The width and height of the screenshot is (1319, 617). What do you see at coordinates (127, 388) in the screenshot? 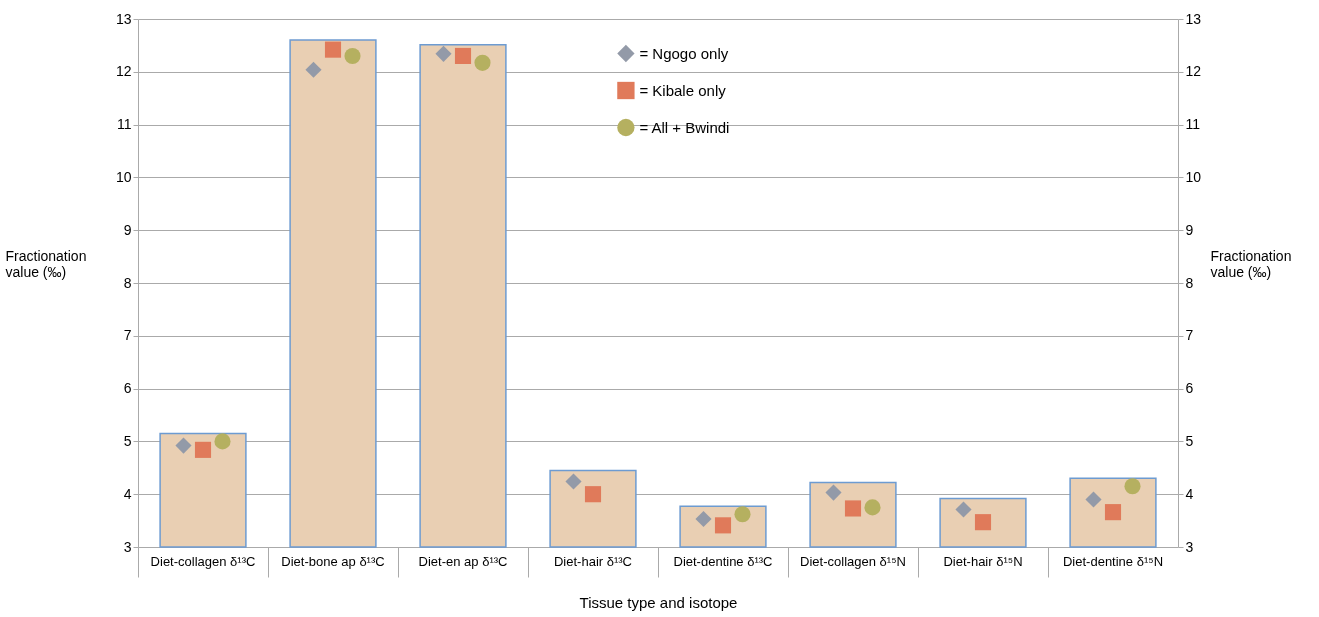
I see `y-tick-label: 6` at bounding box center [127, 388].